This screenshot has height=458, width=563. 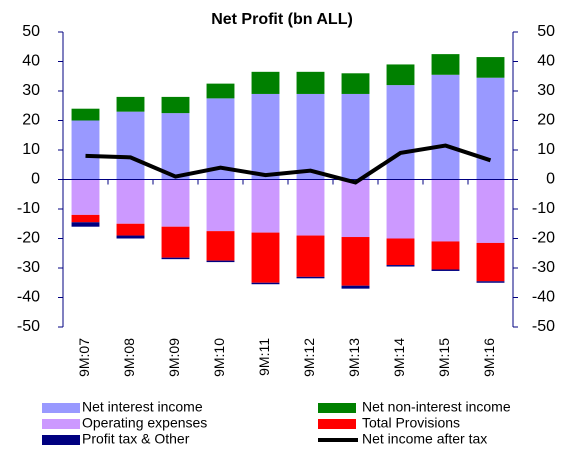 What do you see at coordinates (31, 31) in the screenshot?
I see `y-tick-label: 50` at bounding box center [31, 31].